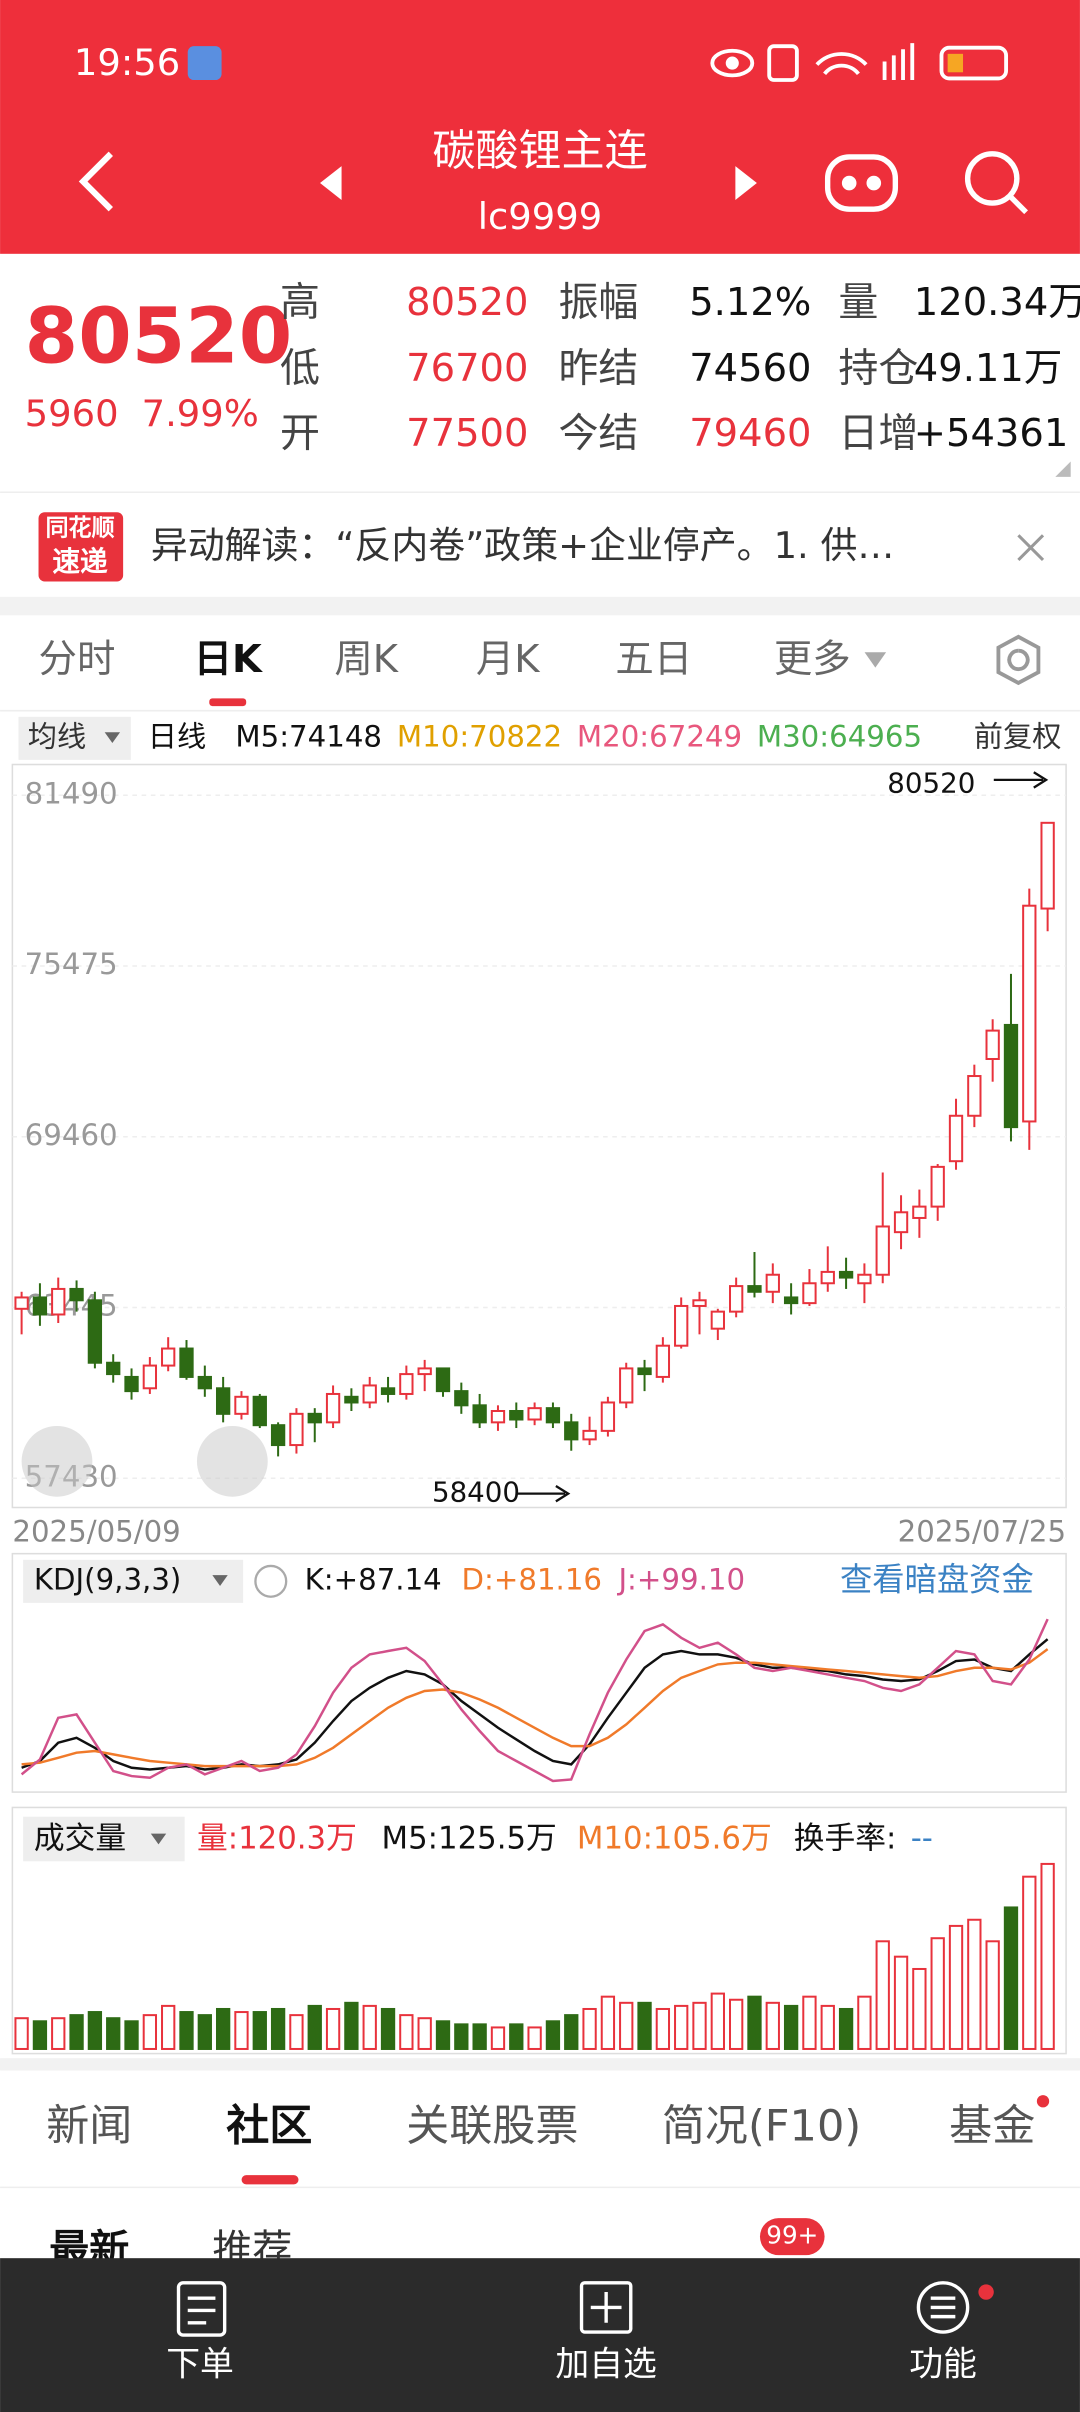 This screenshot has width=1080, height=2412. What do you see at coordinates (1018, 660) in the screenshot?
I see `settings-button` at bounding box center [1018, 660].